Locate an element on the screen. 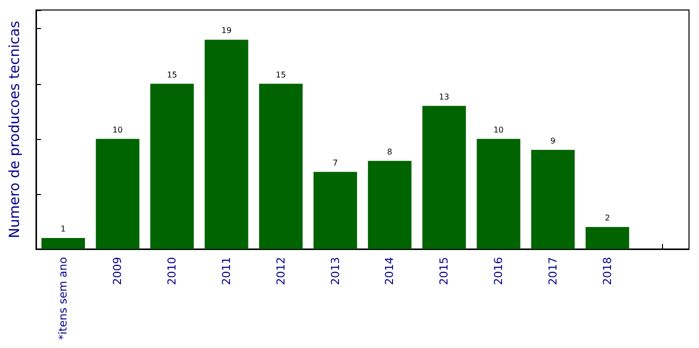  y-axis-title: Numero de producoes tecnicas is located at coordinates (15, 129).